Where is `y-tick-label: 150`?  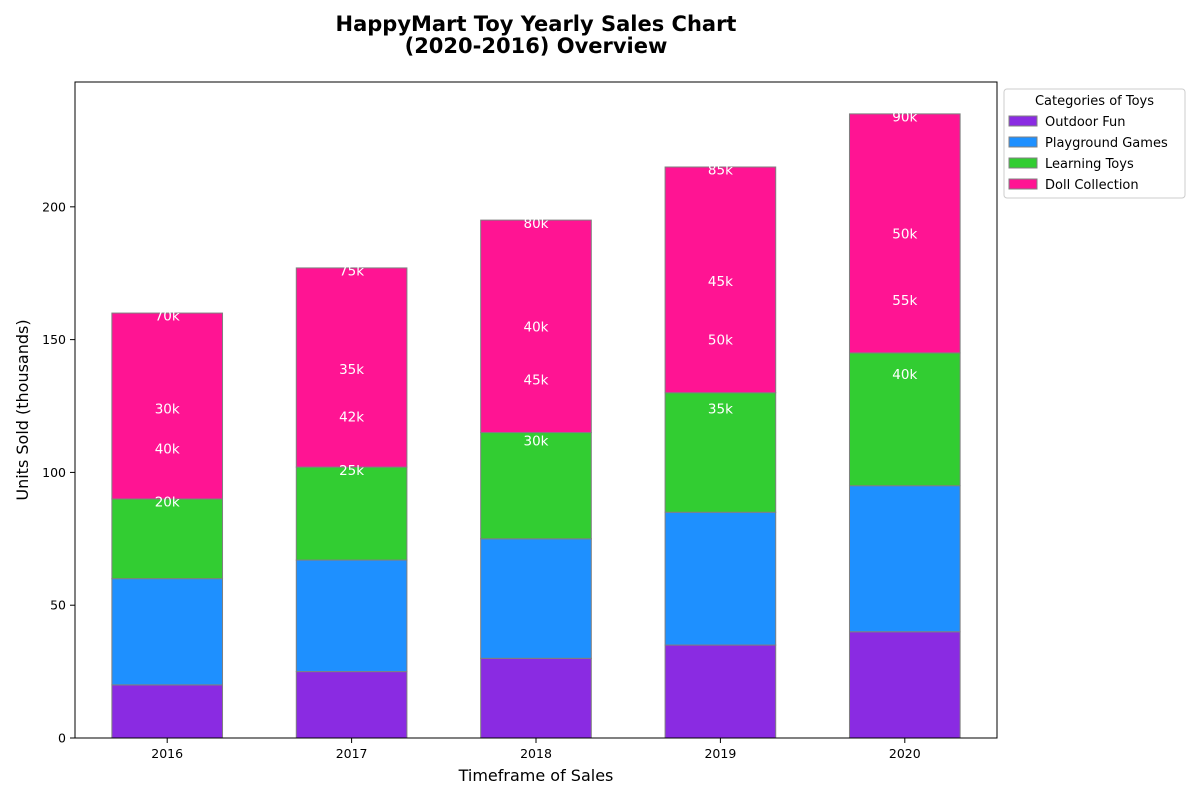
y-tick-label: 150 is located at coordinates (54, 339).